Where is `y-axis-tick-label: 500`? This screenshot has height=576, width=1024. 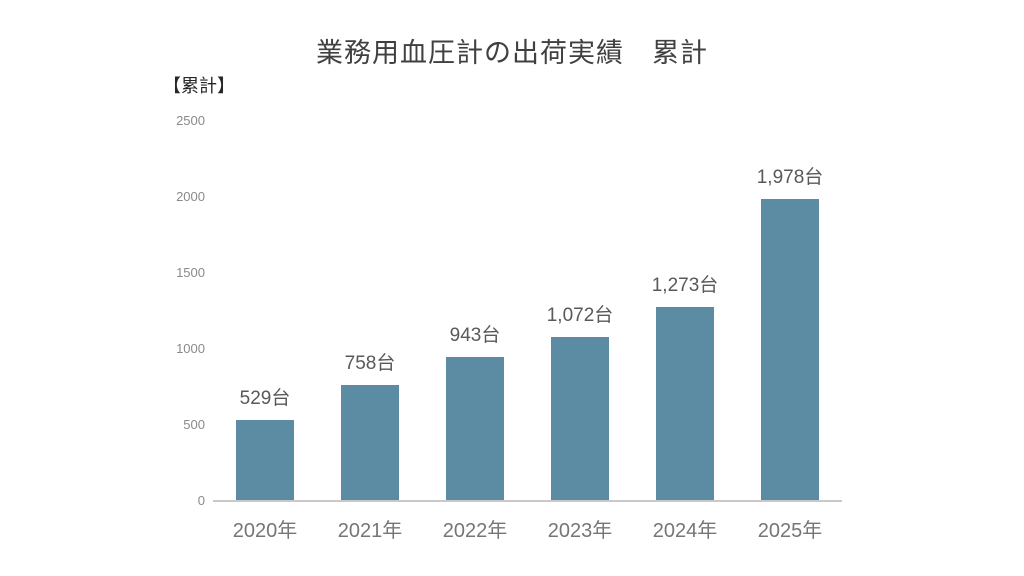
y-axis-tick-label: 500 is located at coordinates (194, 424).